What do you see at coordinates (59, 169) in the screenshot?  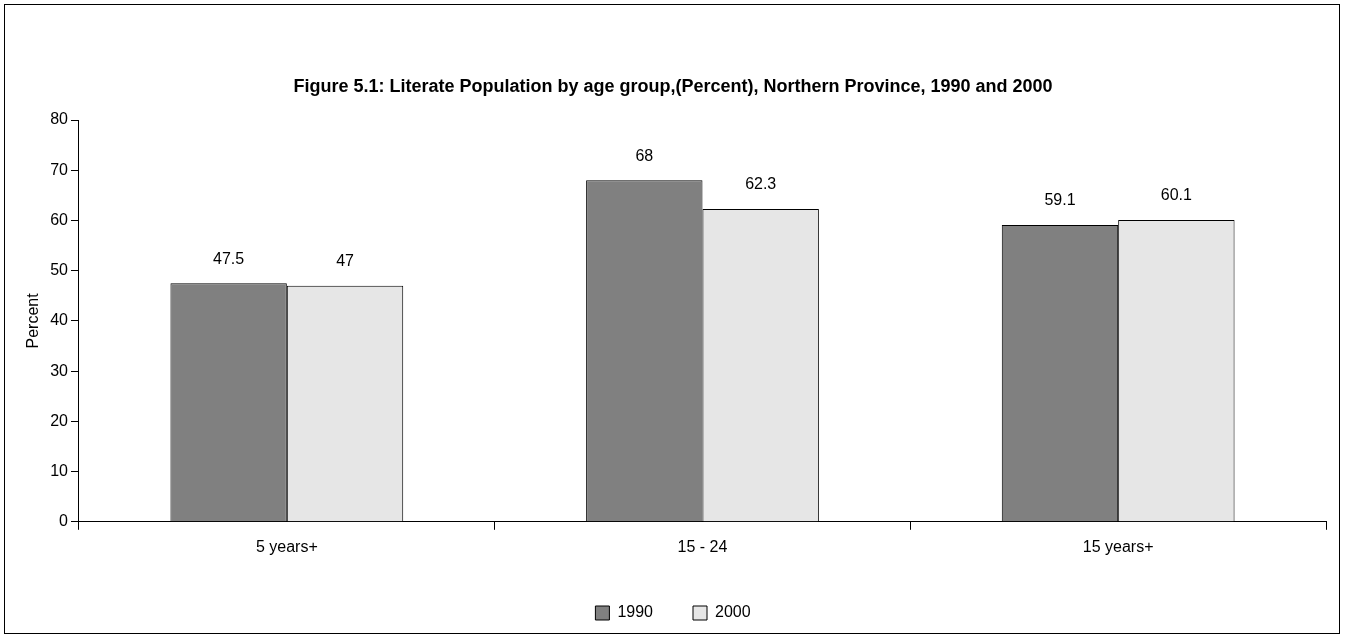 I see `y-tick-label: 70` at bounding box center [59, 169].